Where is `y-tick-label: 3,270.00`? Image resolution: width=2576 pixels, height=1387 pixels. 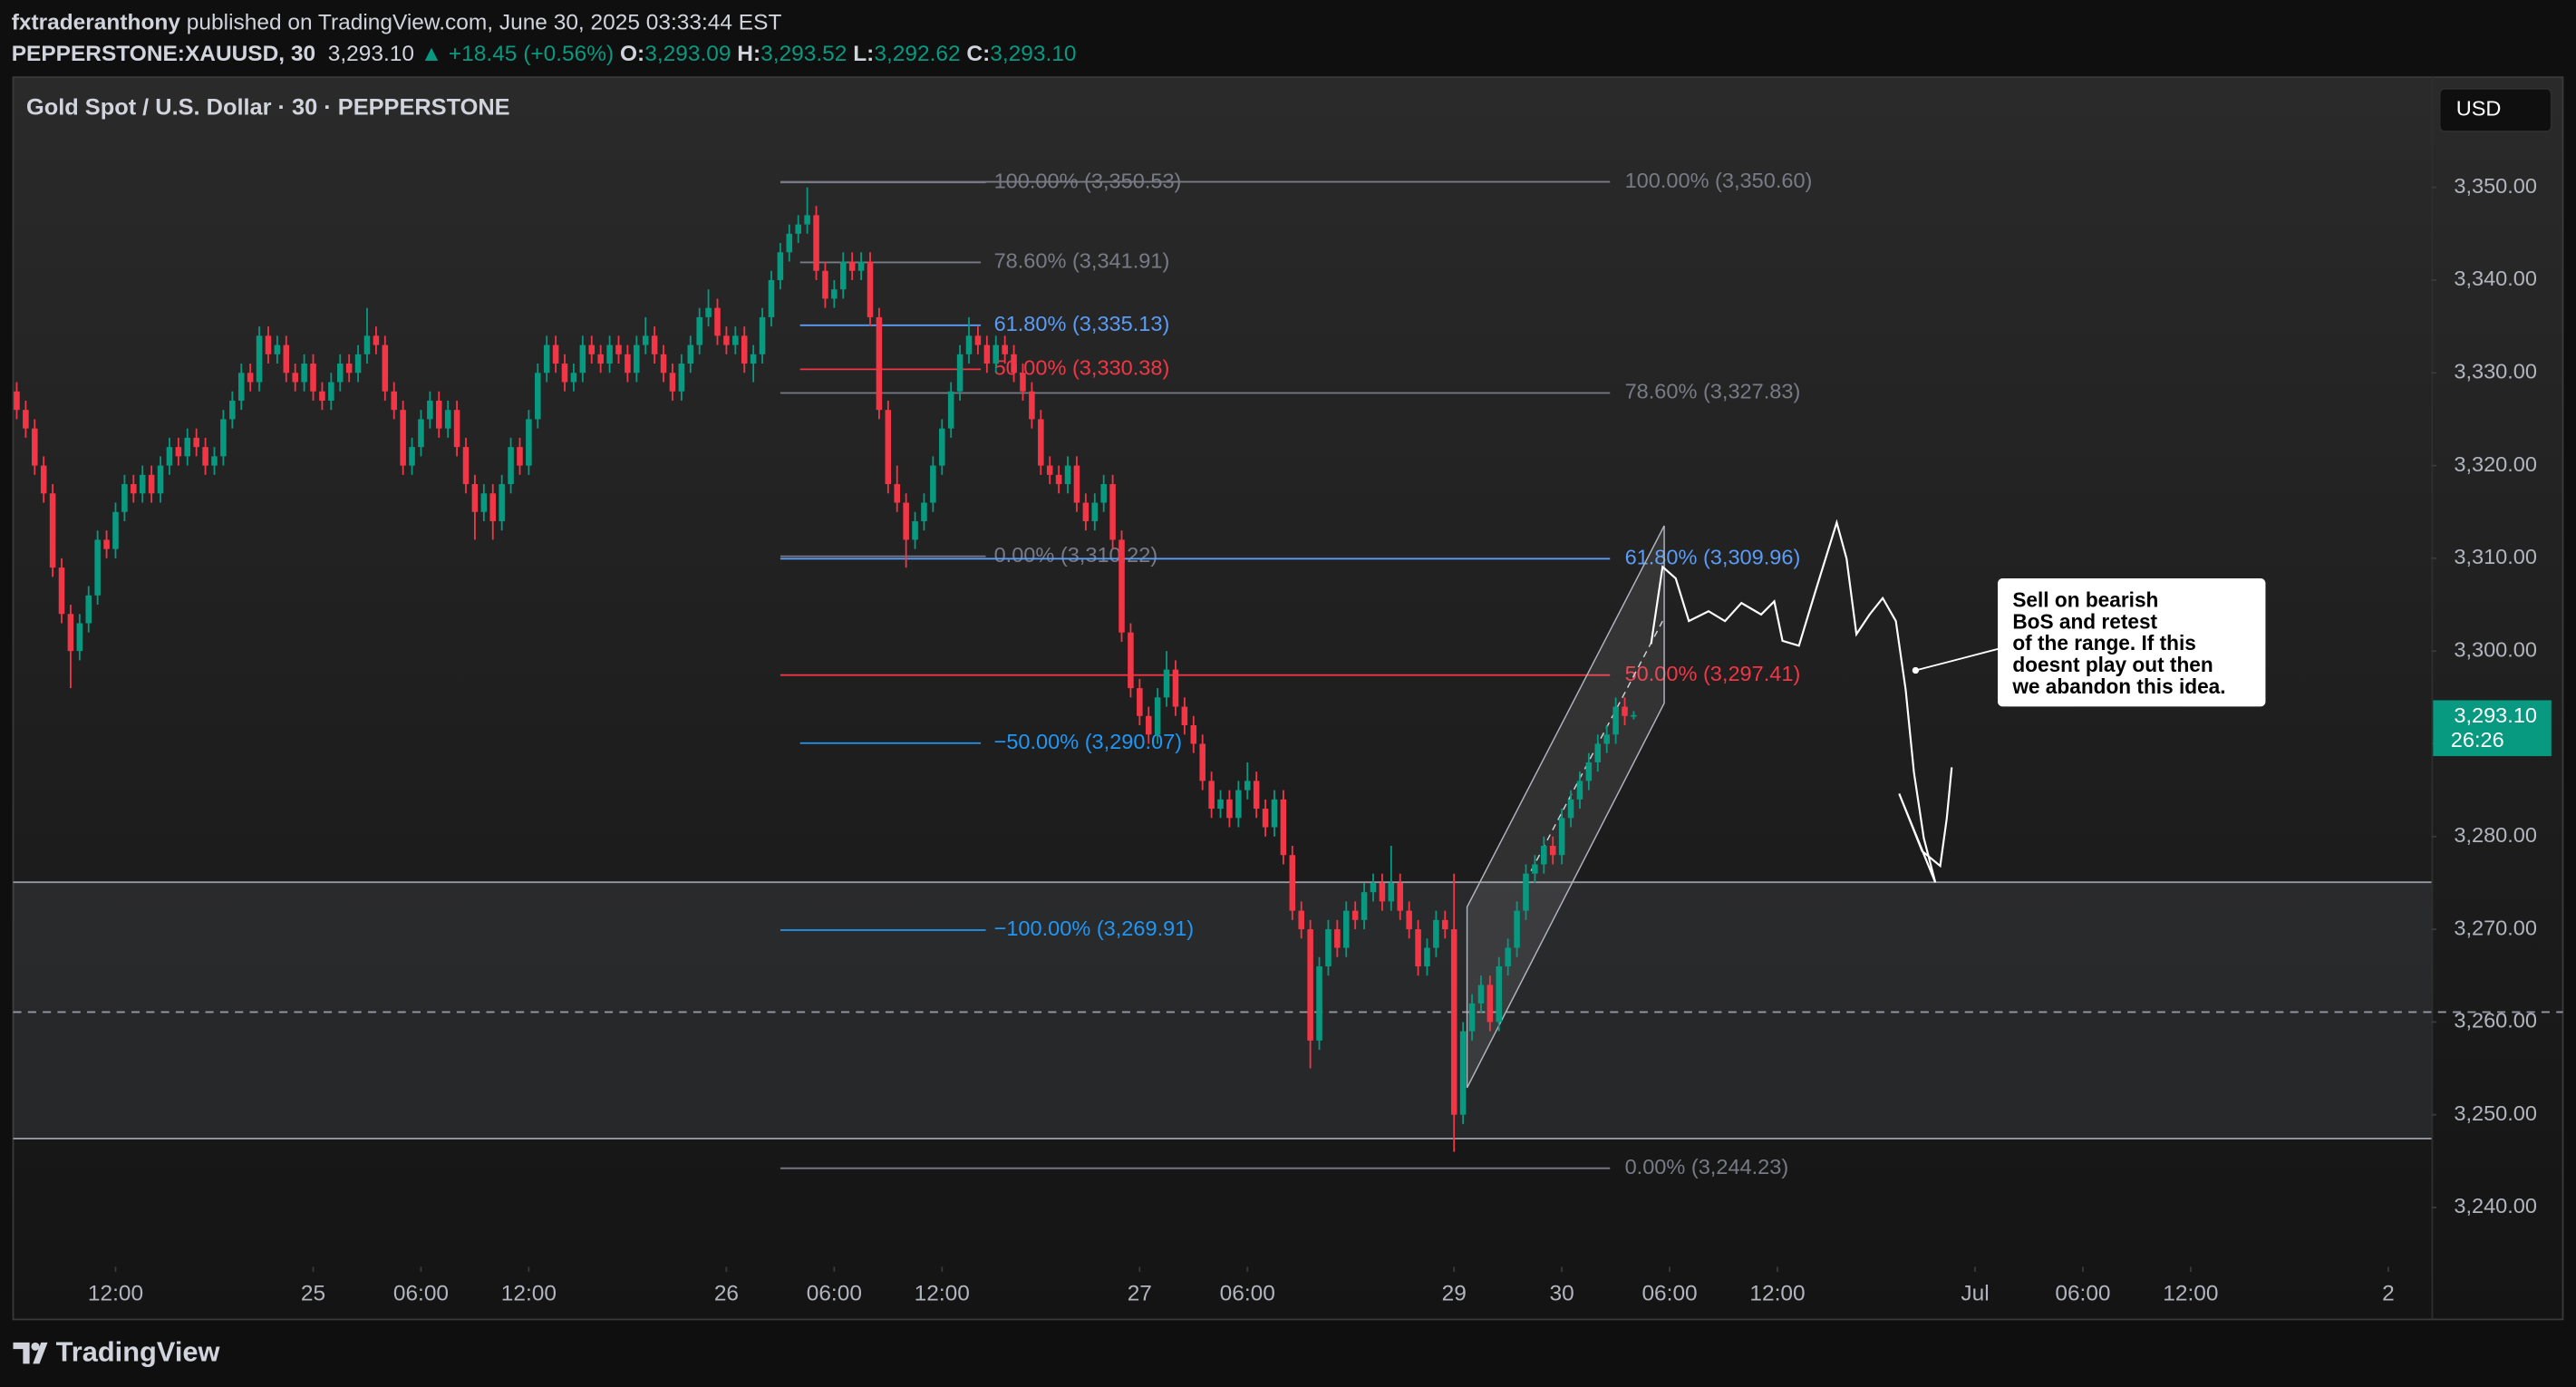
y-tick-label: 3,270.00 is located at coordinates (2495, 927).